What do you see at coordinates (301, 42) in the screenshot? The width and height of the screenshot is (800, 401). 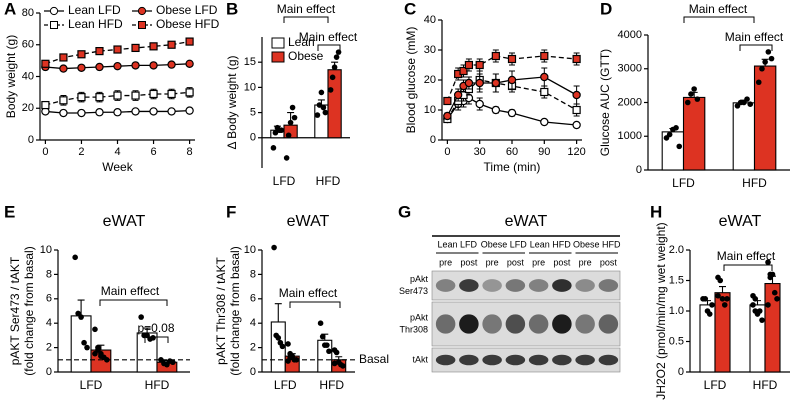 I see `legend-label: Lean` at bounding box center [301, 42].